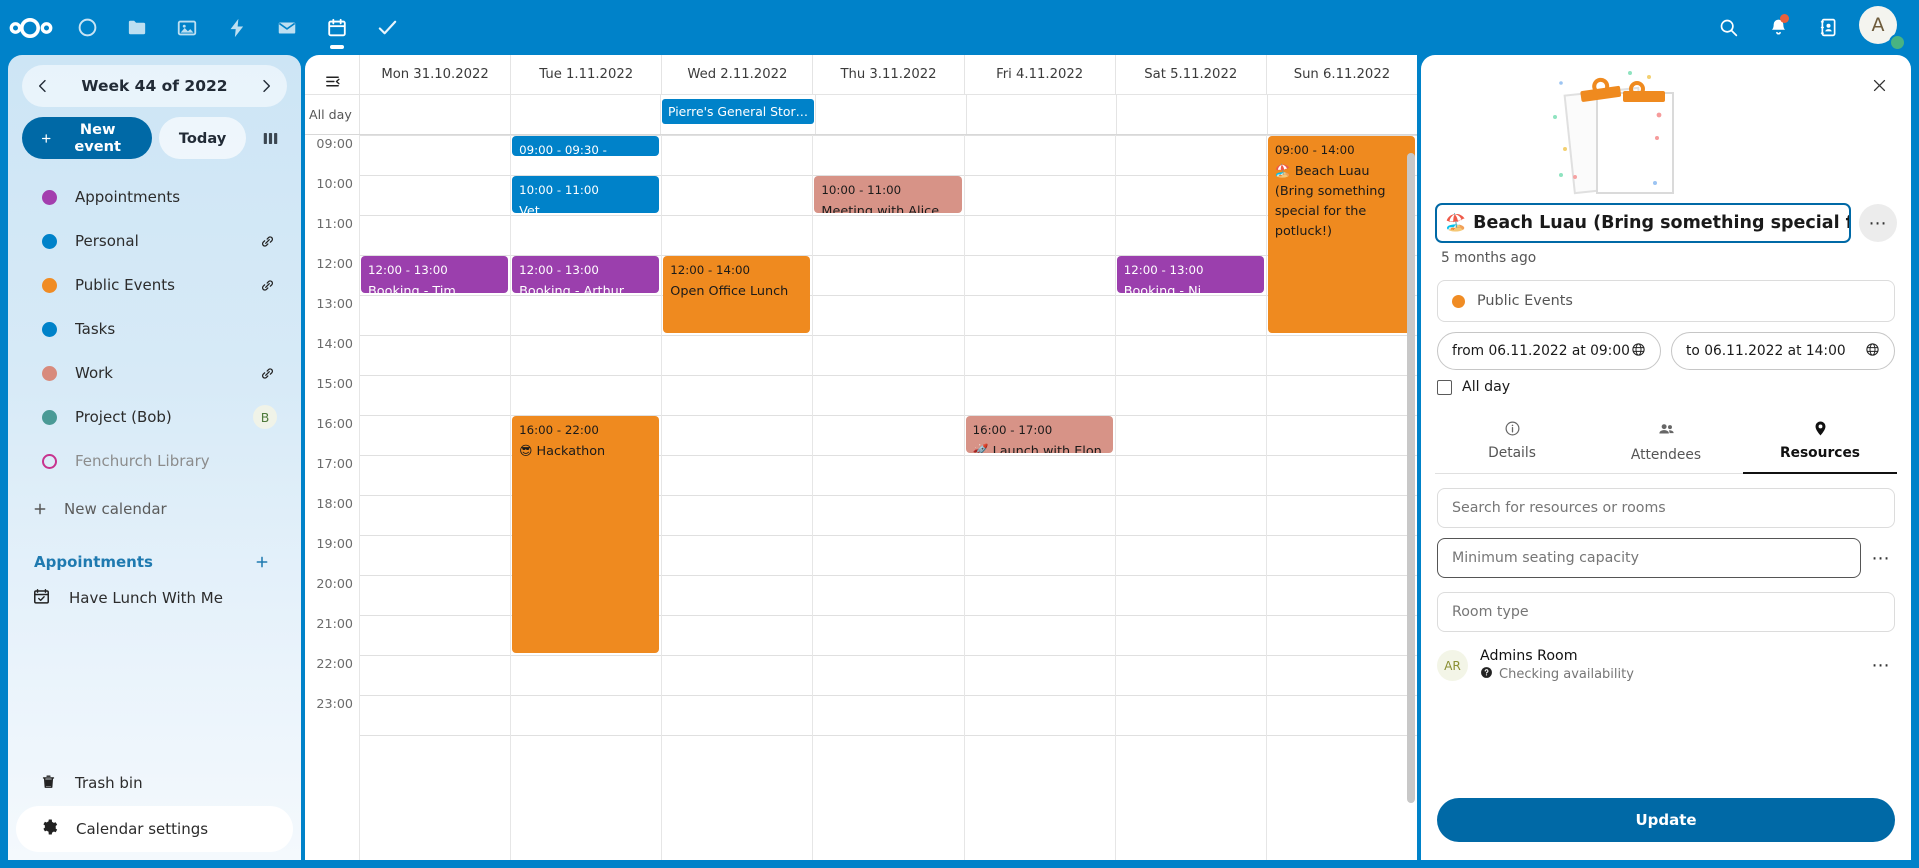 The width and height of the screenshot is (1919, 868). I want to click on day-column-2: 12:00 - 14:00 Open Office Lunch, so click(737, 497).